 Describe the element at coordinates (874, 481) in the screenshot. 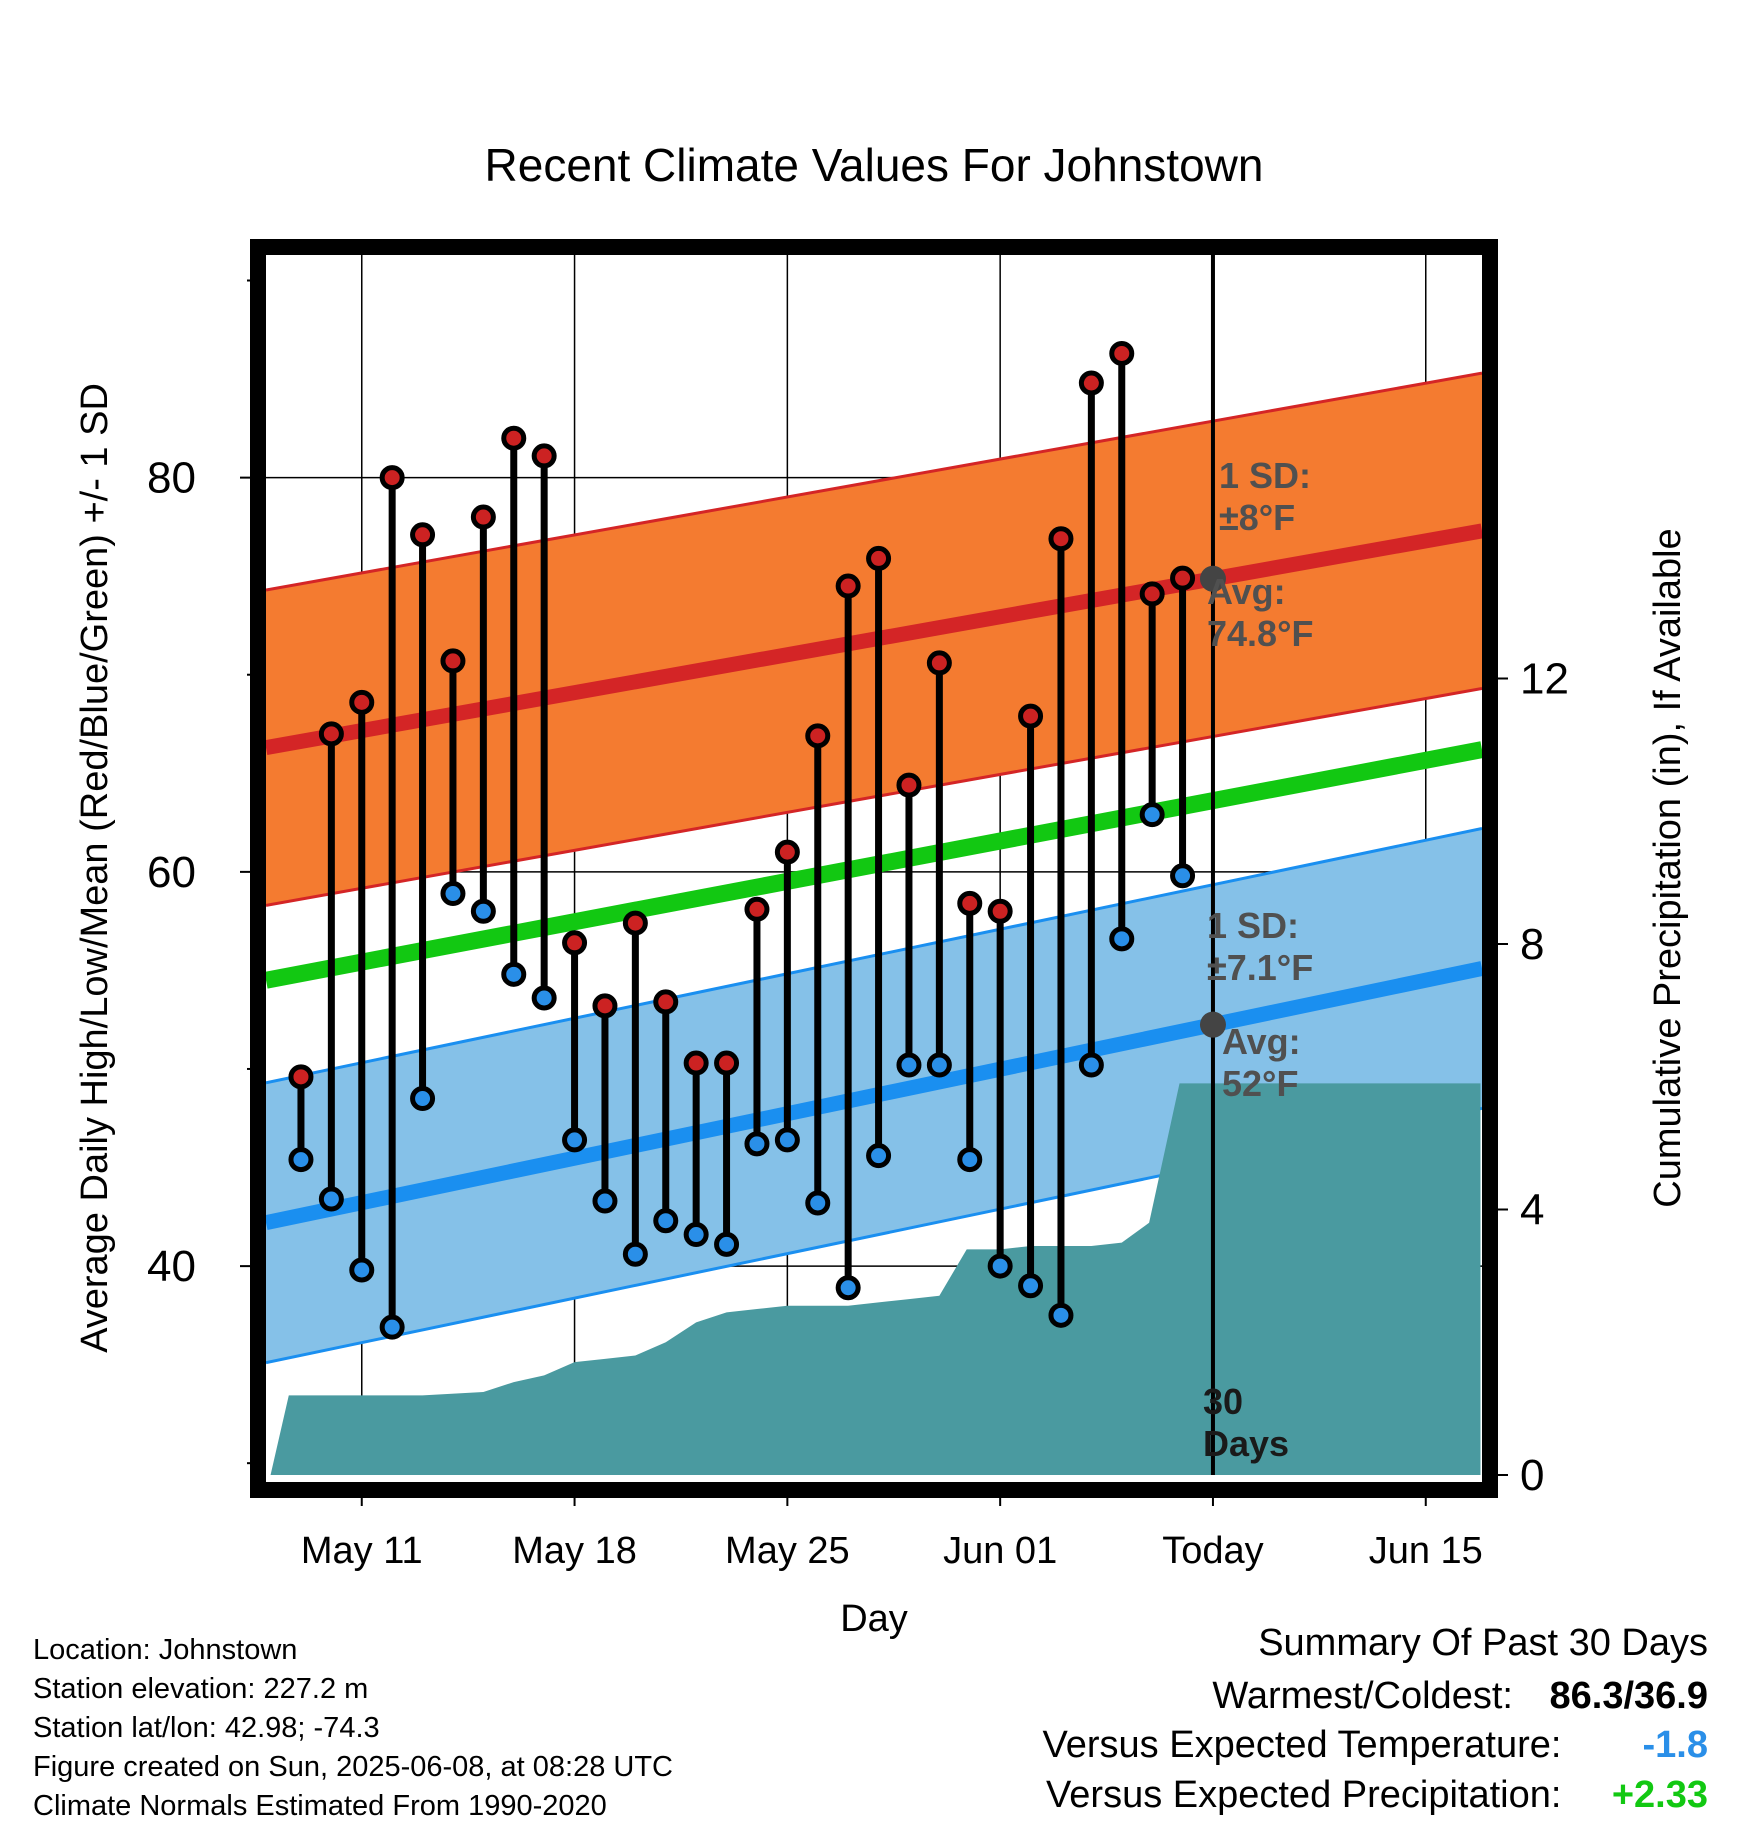

I see `high-sd-band-upper-edge` at that location.